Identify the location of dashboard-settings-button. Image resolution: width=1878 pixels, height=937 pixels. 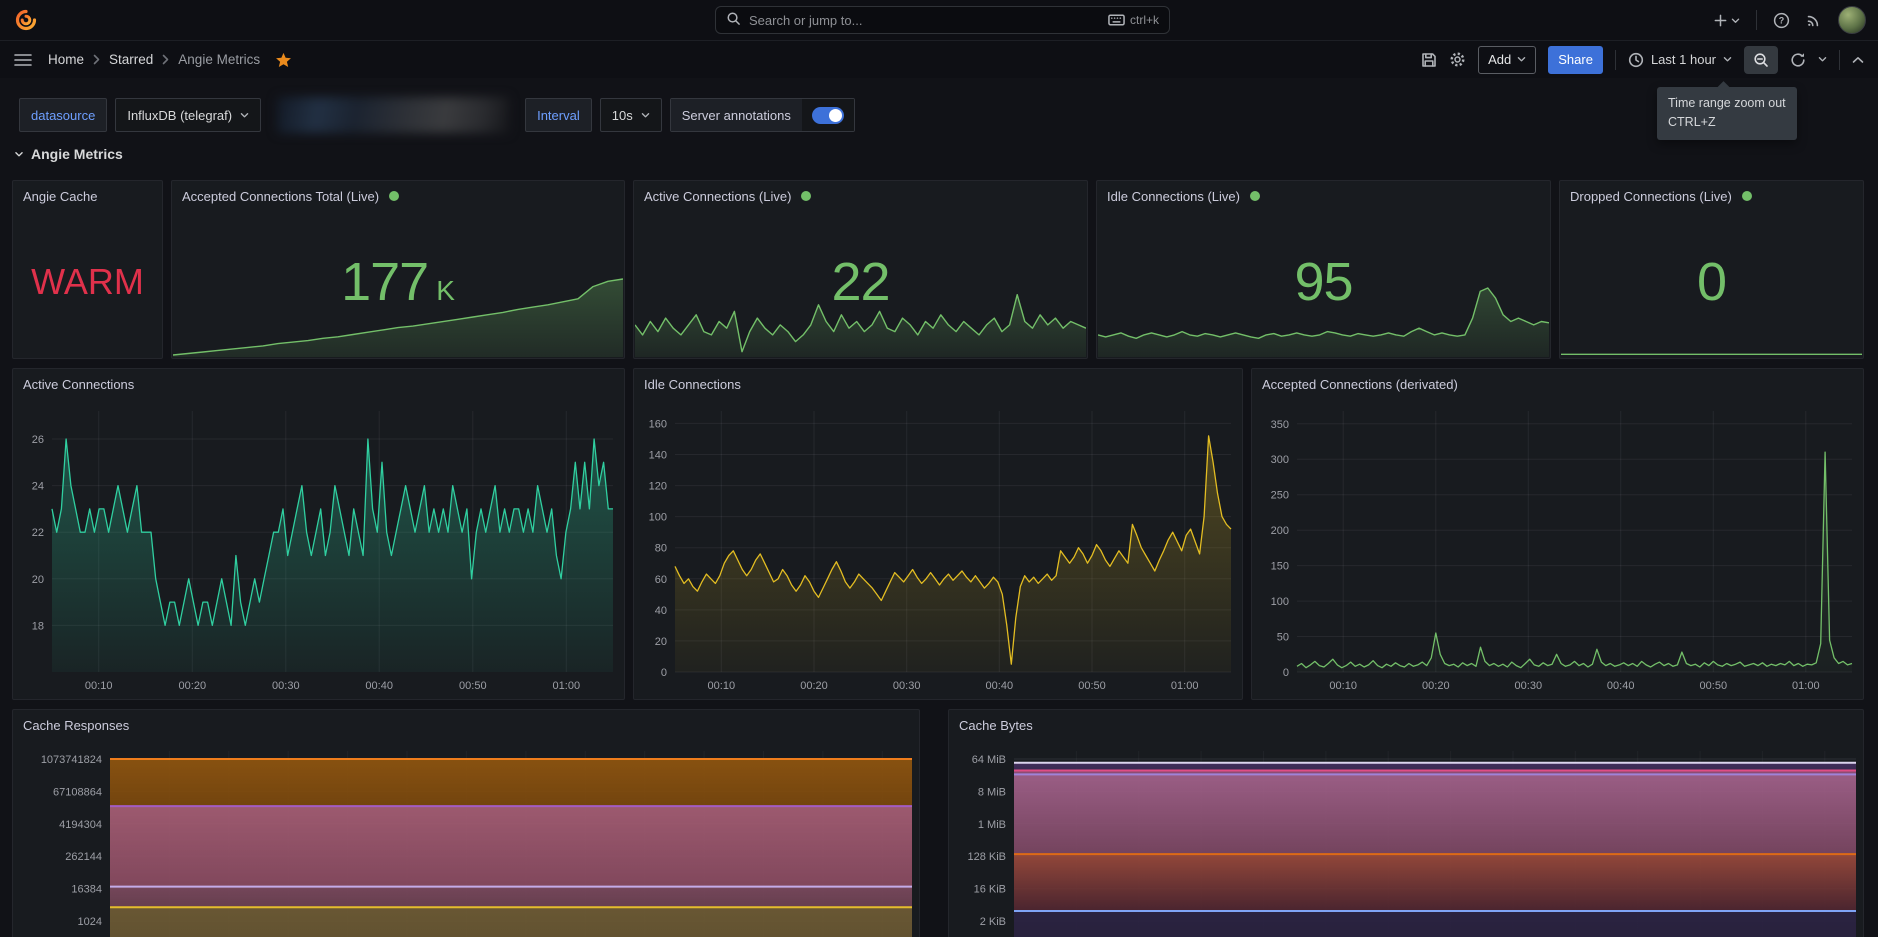
(1457, 59).